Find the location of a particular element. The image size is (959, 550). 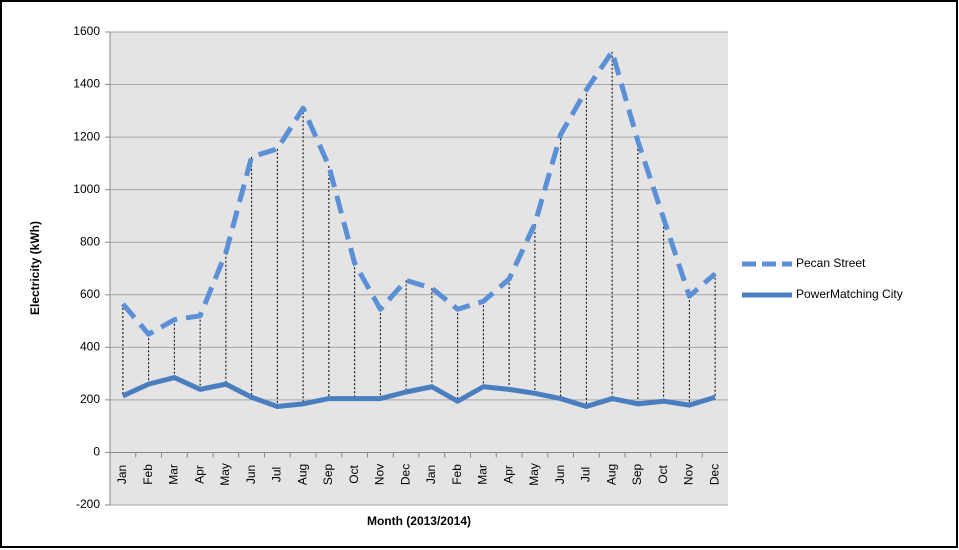

legend-label: Pecan Street is located at coordinates (831, 263).